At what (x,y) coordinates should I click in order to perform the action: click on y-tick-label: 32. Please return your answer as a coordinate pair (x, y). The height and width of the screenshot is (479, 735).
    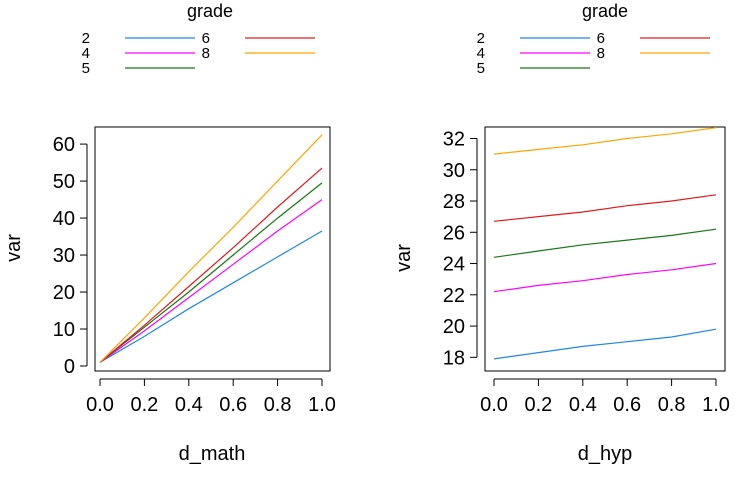
    Looking at the image, I should click on (454, 140).